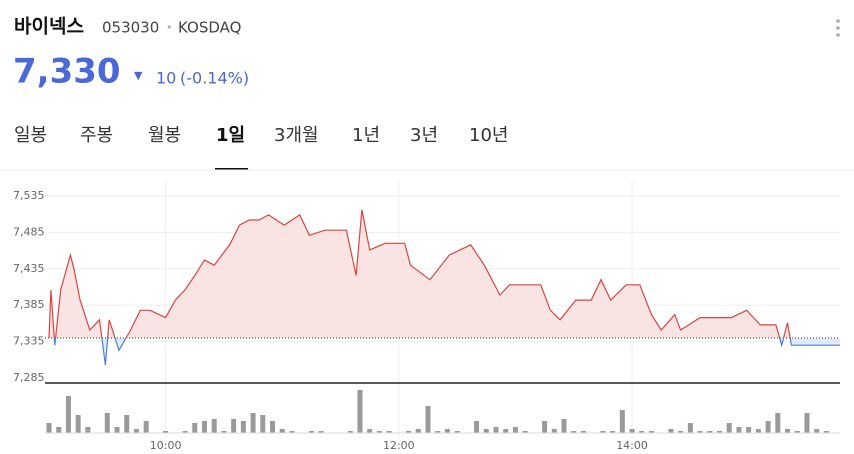 The image size is (854, 454). What do you see at coordinates (29, 195) in the screenshot?
I see `y-tick-label: 7,535` at bounding box center [29, 195].